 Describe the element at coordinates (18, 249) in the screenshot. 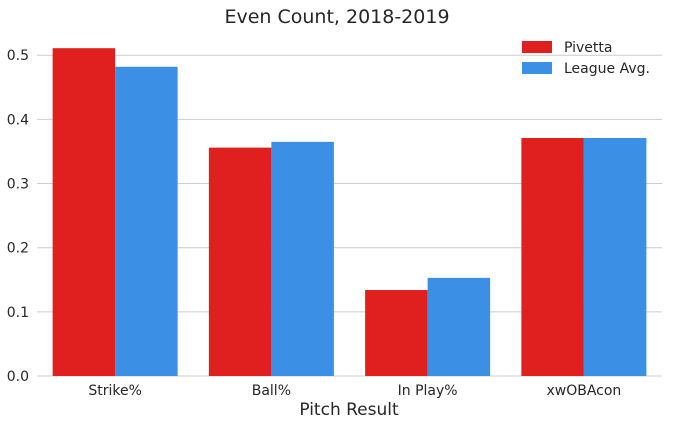

I see `y-tick-label: 0.2` at that location.